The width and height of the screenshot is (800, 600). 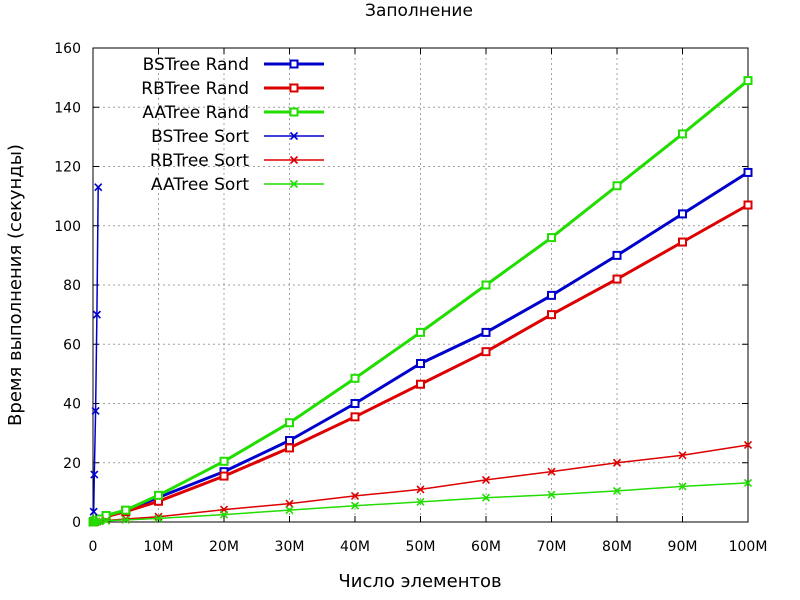 I want to click on legend-label: BSTree Sort, so click(x=200, y=137).